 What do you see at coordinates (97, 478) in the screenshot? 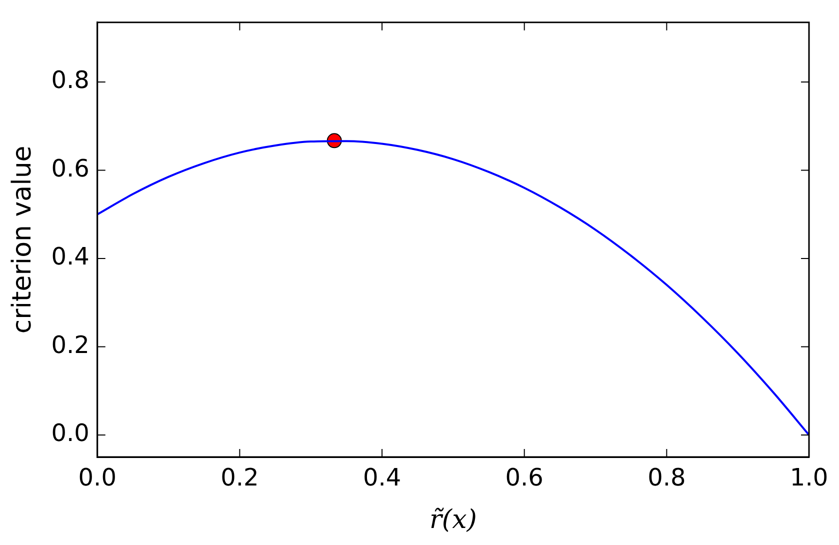
I see `x-tick-label: 0.0` at bounding box center [97, 478].